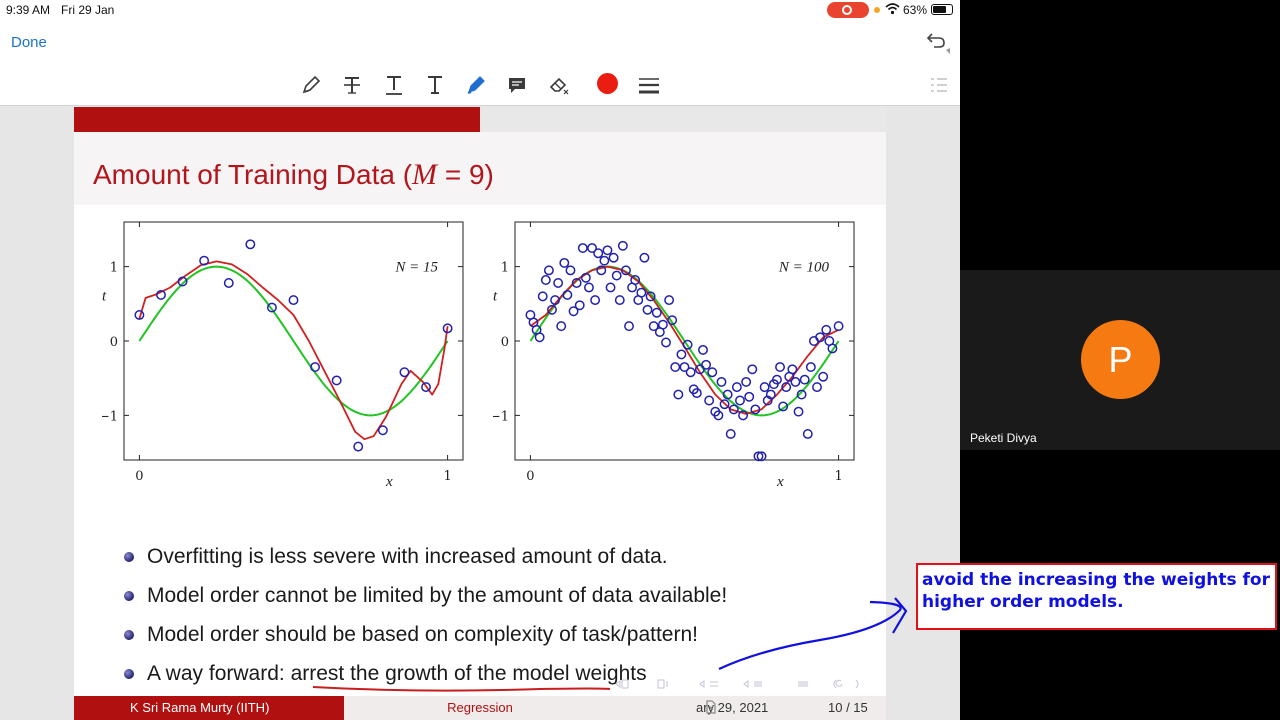 The image size is (1280, 720). What do you see at coordinates (416, 268) in the screenshot?
I see `sample-size-annotation: N = 15` at bounding box center [416, 268].